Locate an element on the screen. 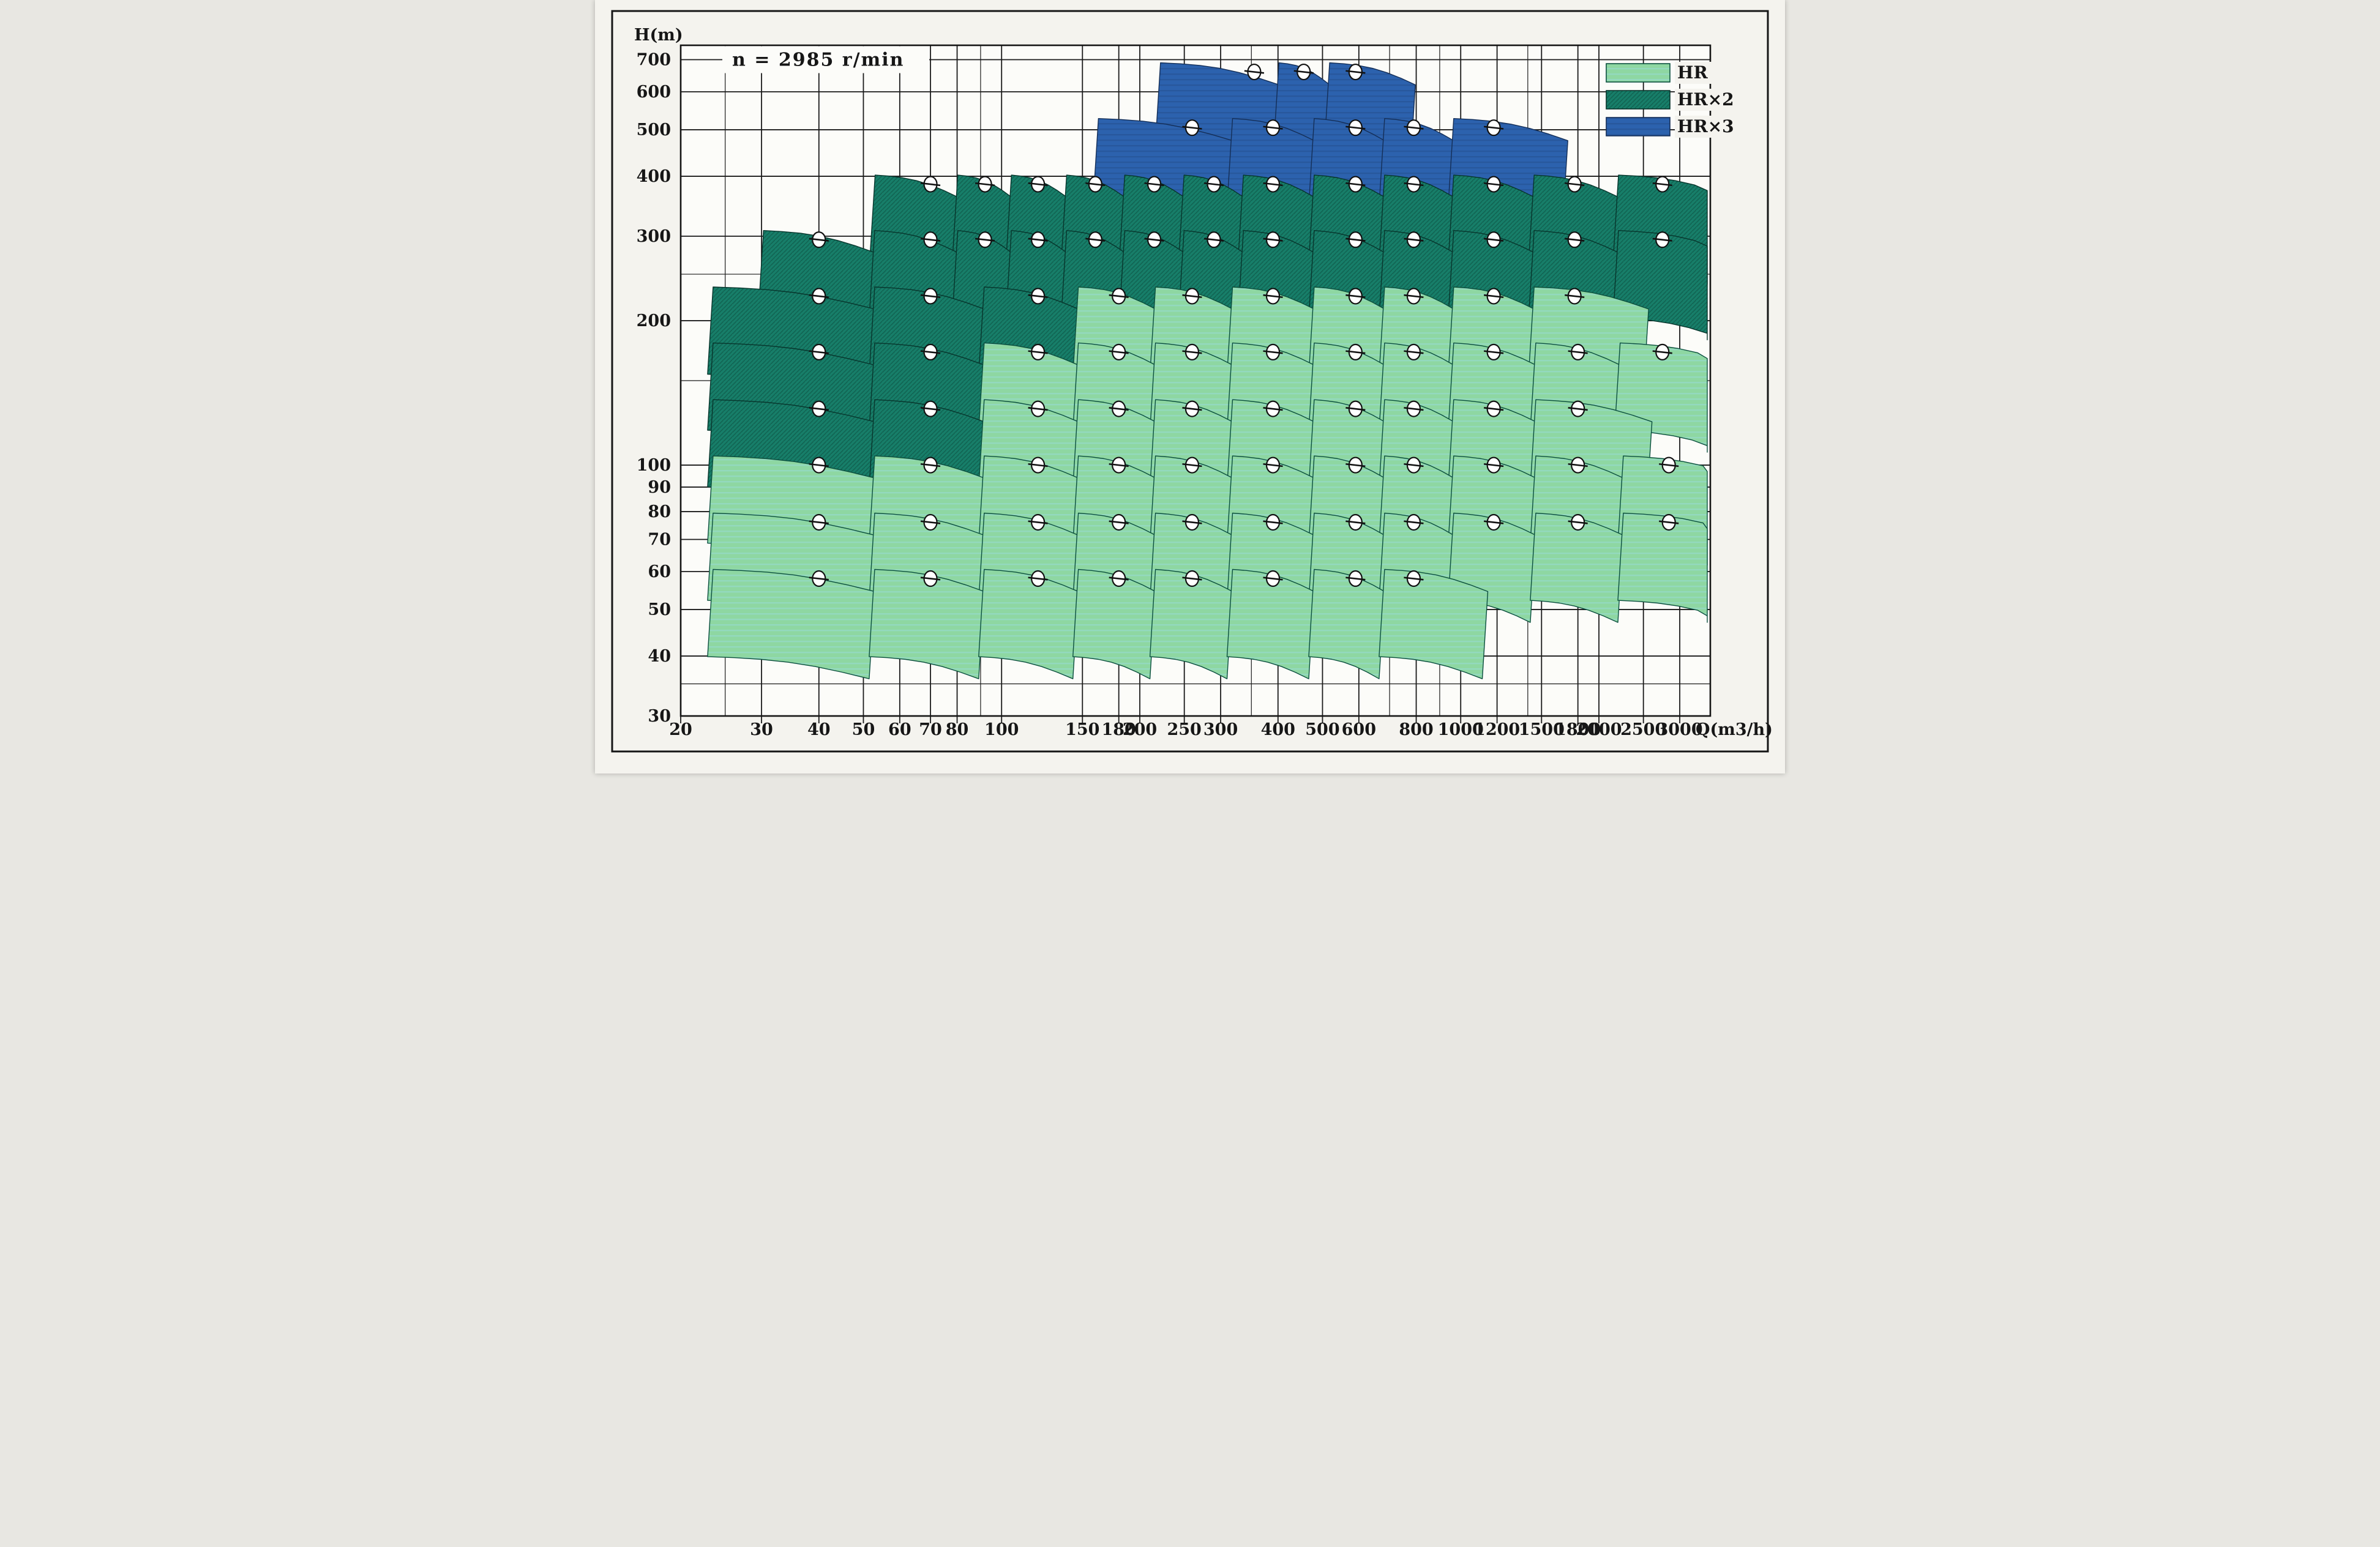 The height and width of the screenshot is (1547, 2380). y-tick-label-30: 30 is located at coordinates (660, 716).